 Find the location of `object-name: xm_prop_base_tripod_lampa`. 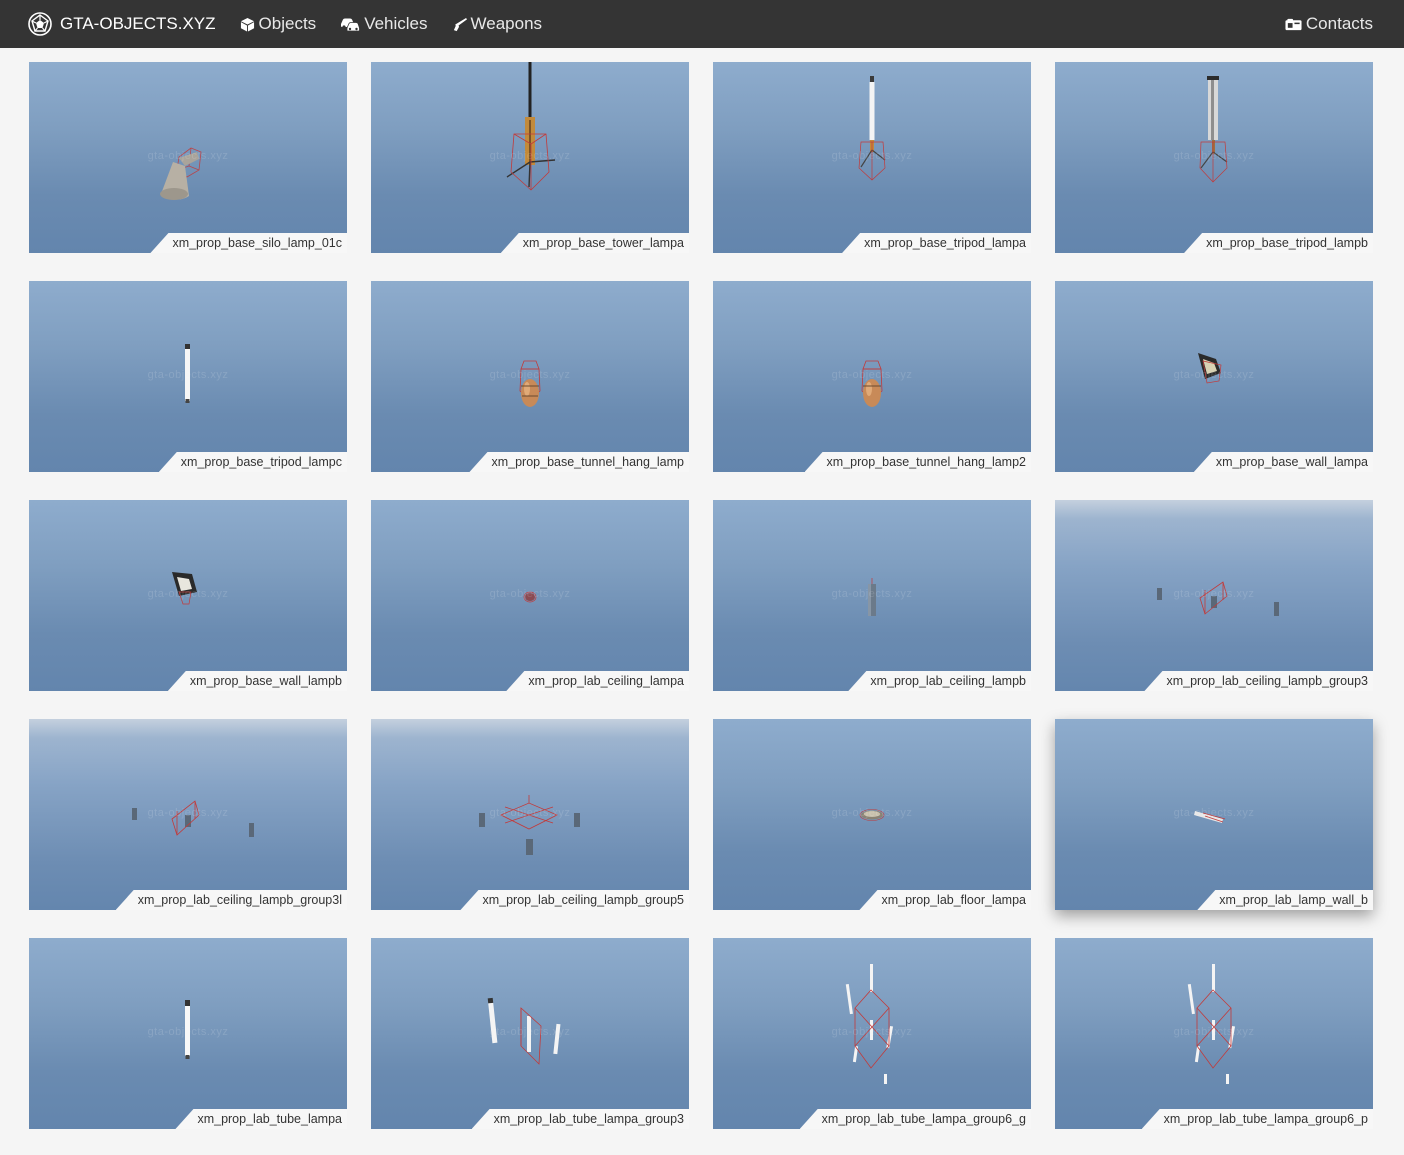

object-name: xm_prop_base_tripod_lampa is located at coordinates (936, 243).